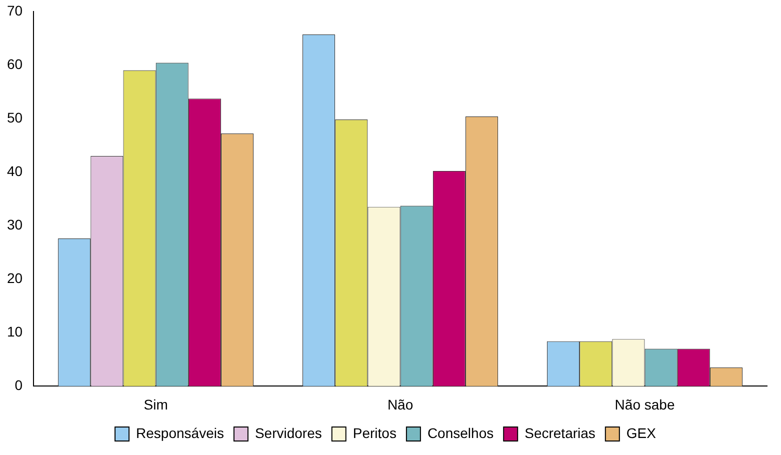 The height and width of the screenshot is (455, 781). I want to click on y-tick-label: 60, so click(14, 64).